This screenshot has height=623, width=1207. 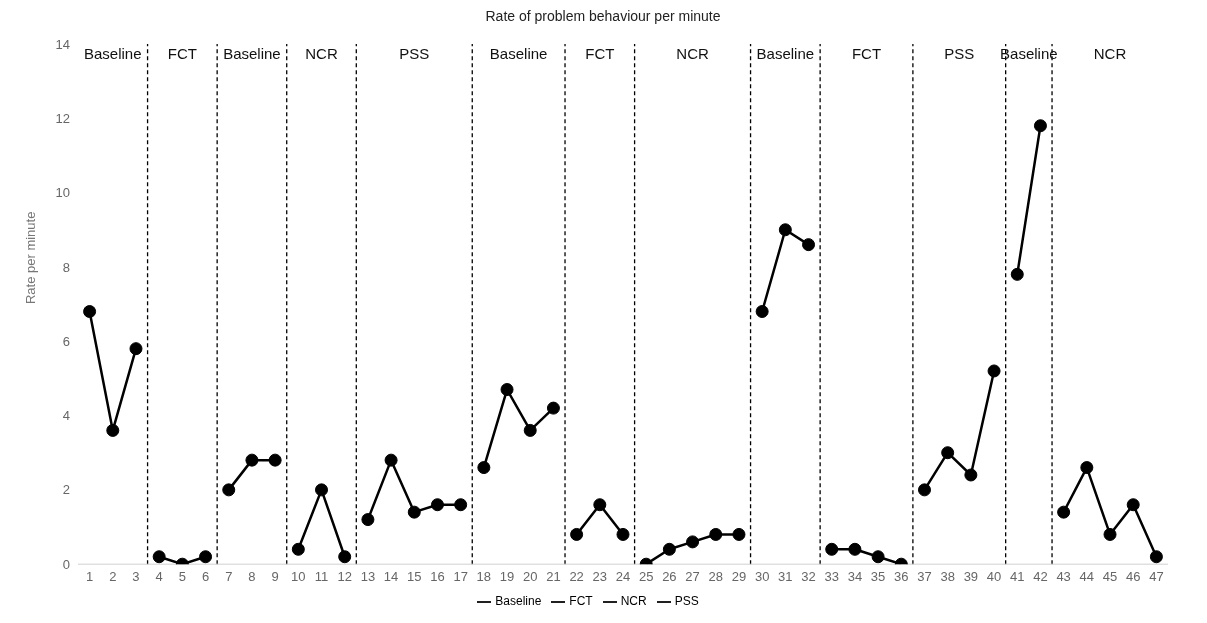 What do you see at coordinates (136, 577) in the screenshot?
I see `x-tick-label: 3` at bounding box center [136, 577].